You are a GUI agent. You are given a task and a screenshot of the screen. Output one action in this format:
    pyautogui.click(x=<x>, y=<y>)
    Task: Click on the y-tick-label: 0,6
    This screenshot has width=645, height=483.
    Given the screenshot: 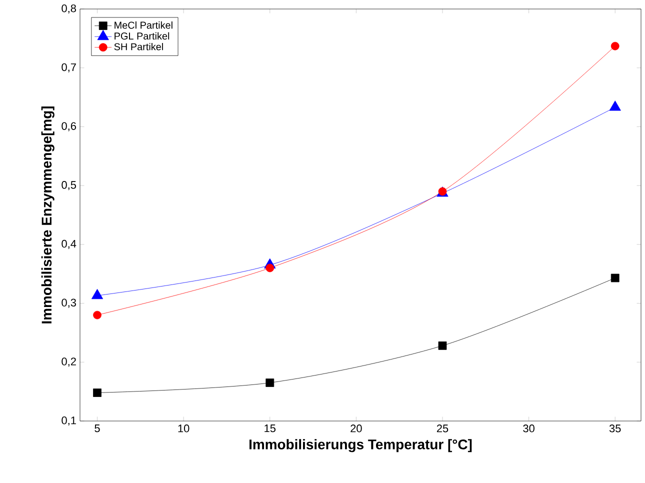 What is the action you would take?
    pyautogui.click(x=69, y=127)
    